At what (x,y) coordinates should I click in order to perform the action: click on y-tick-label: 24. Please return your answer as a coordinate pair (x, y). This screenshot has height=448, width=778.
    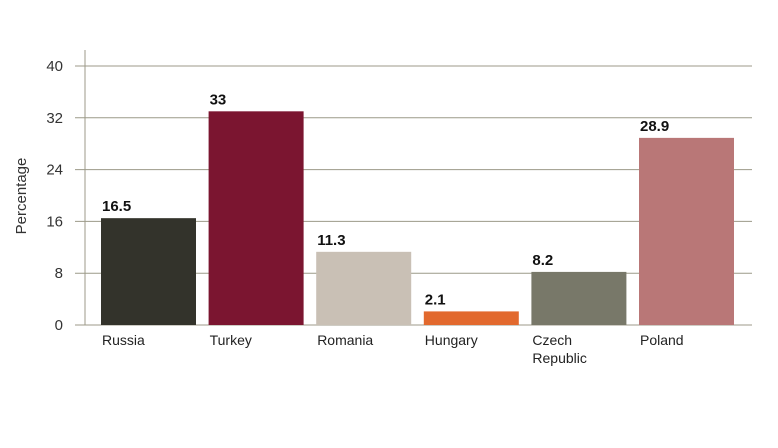
    Looking at the image, I should click on (54, 170).